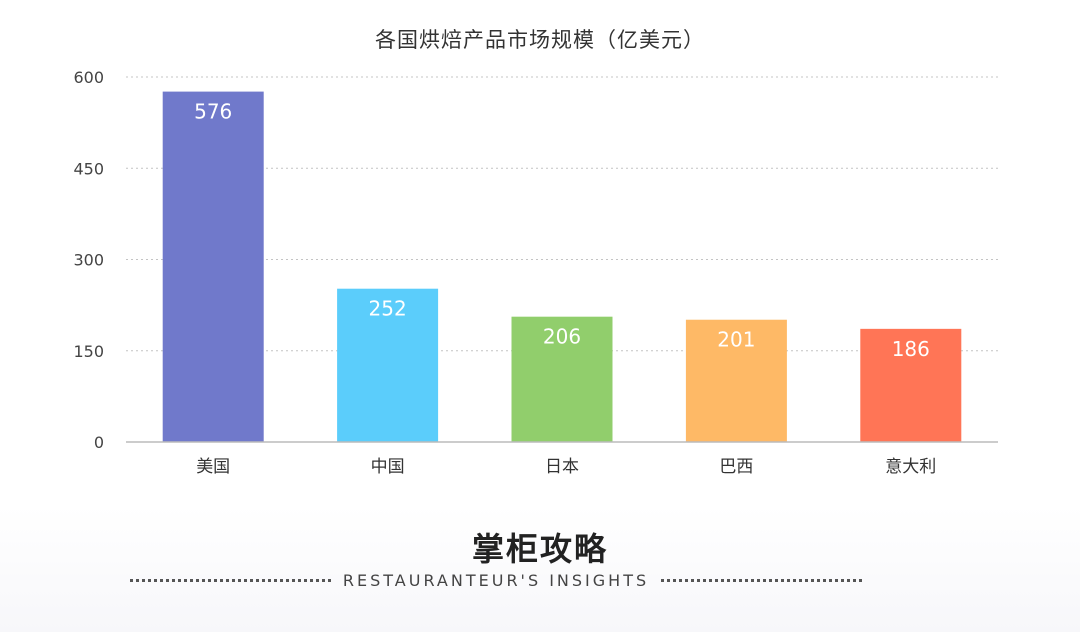 Image resolution: width=1080 pixels, height=632 pixels. What do you see at coordinates (388, 467) in the screenshot?
I see `x-category-label: 中国` at bounding box center [388, 467].